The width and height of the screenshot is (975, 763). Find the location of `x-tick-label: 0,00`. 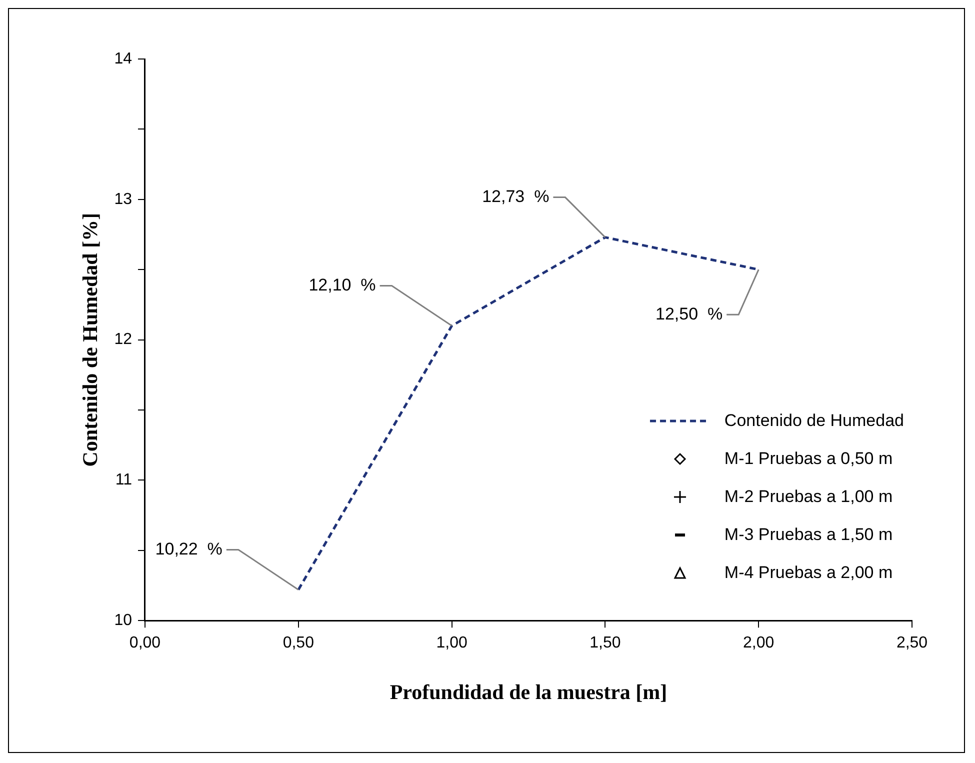

x-tick-label: 0,00 is located at coordinates (145, 643).